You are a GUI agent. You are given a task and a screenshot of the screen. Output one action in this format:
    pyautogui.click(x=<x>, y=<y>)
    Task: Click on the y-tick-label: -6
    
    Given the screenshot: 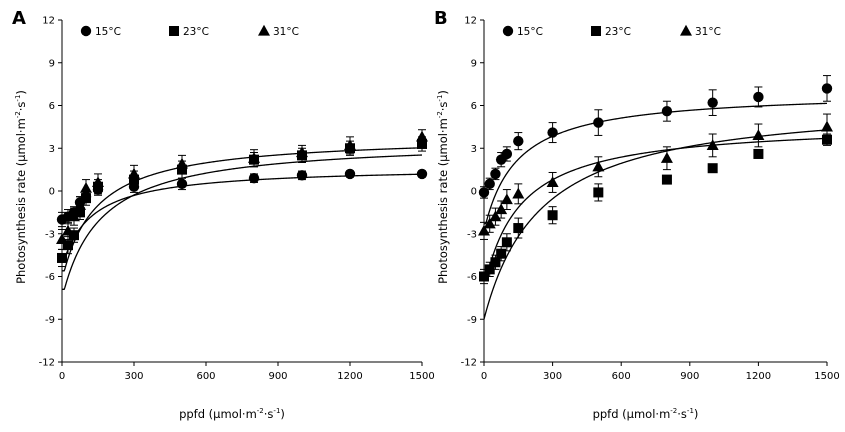 What is the action you would take?
    pyautogui.click(x=50, y=277)
    